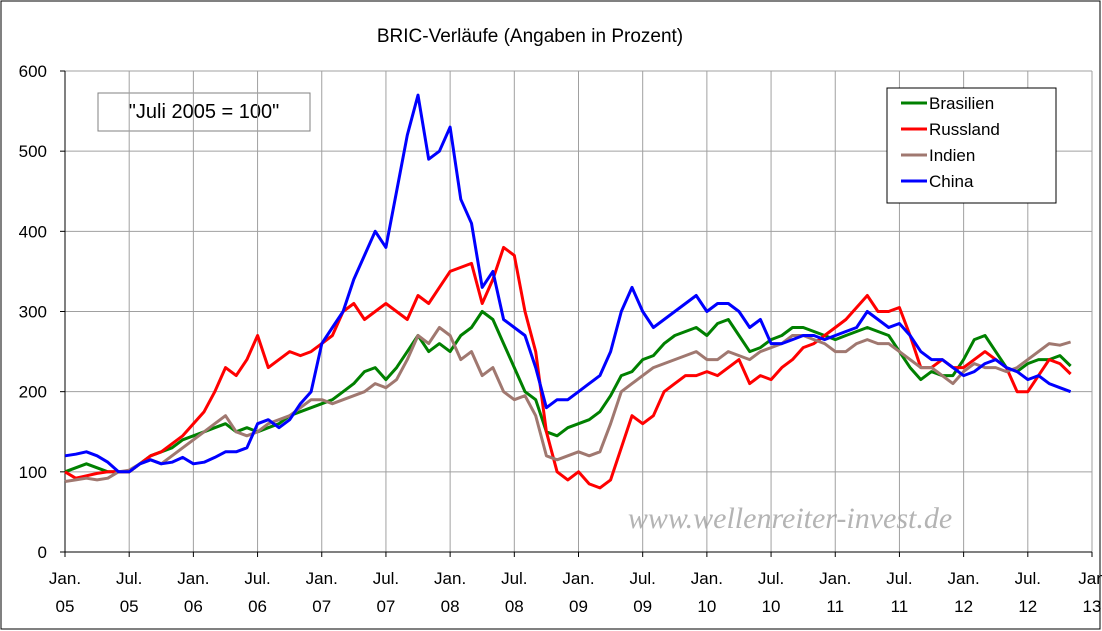 The height and width of the screenshot is (631, 1102). Describe the element at coordinates (257, 592) in the screenshot. I see `x-tick-label: Jul. 06` at that location.